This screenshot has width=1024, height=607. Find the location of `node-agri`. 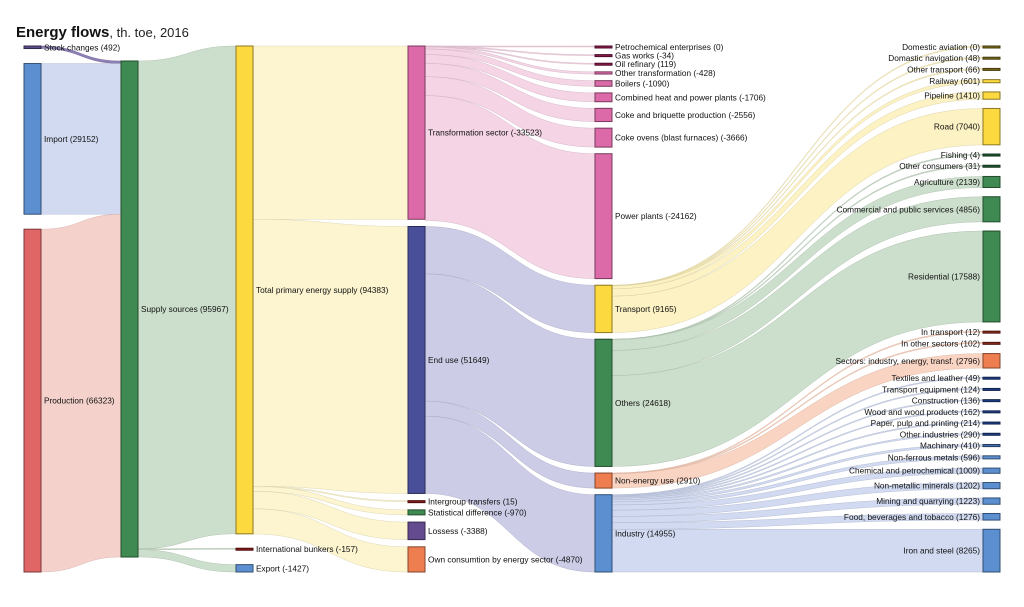

node-agri is located at coordinates (991, 182).